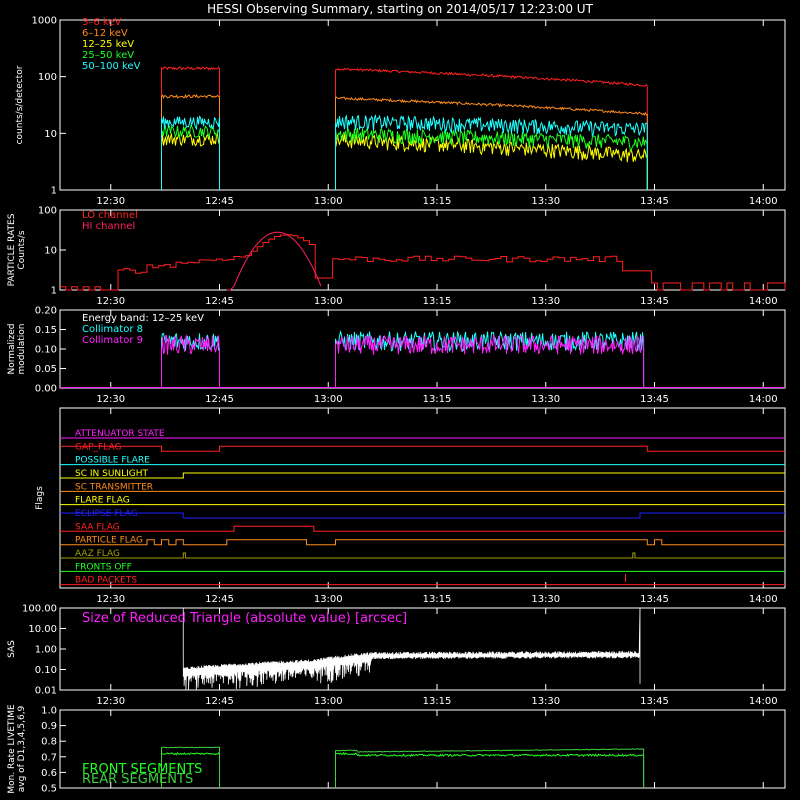  Describe the element at coordinates (137, 779) in the screenshot. I see `legend-entry: REAR SEGMENTS` at that location.